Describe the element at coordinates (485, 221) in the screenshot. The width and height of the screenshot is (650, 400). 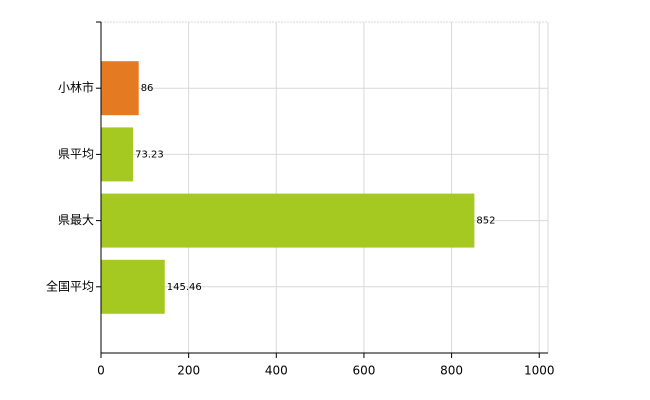
I see `value-label: 852` at that location.